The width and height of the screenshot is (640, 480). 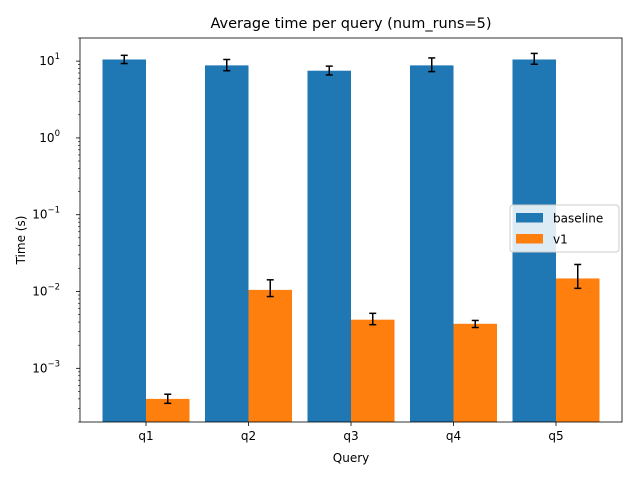 I want to click on error-bar-v1-q5, so click(x=578, y=276).